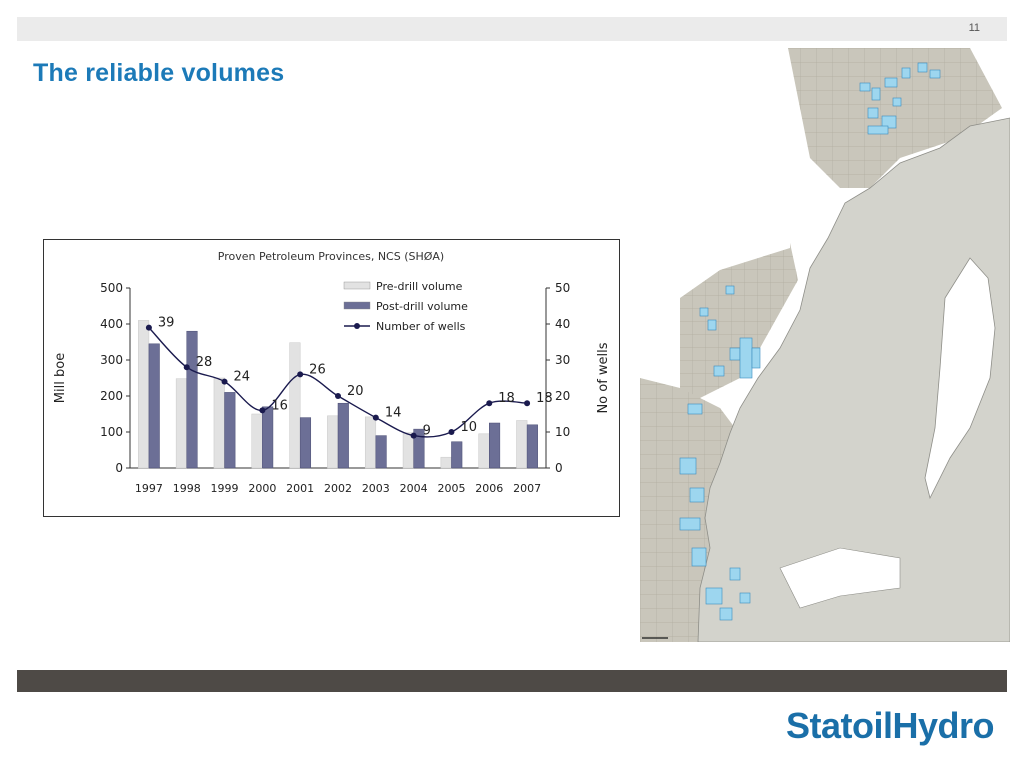  Describe the element at coordinates (204, 362) in the screenshot. I see `wells-data-label: 28` at that location.